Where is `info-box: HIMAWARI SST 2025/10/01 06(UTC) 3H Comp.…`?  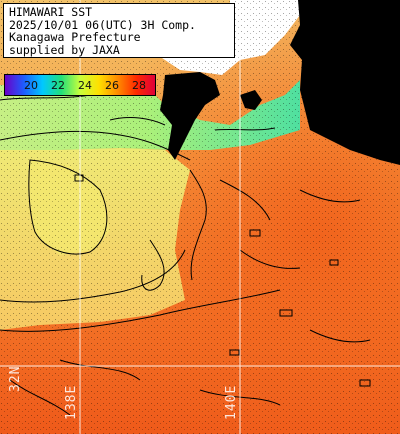 info-box: HIMAWARI SST 2025/10/01 06(UTC) 3H Comp.… is located at coordinates (119, 30).